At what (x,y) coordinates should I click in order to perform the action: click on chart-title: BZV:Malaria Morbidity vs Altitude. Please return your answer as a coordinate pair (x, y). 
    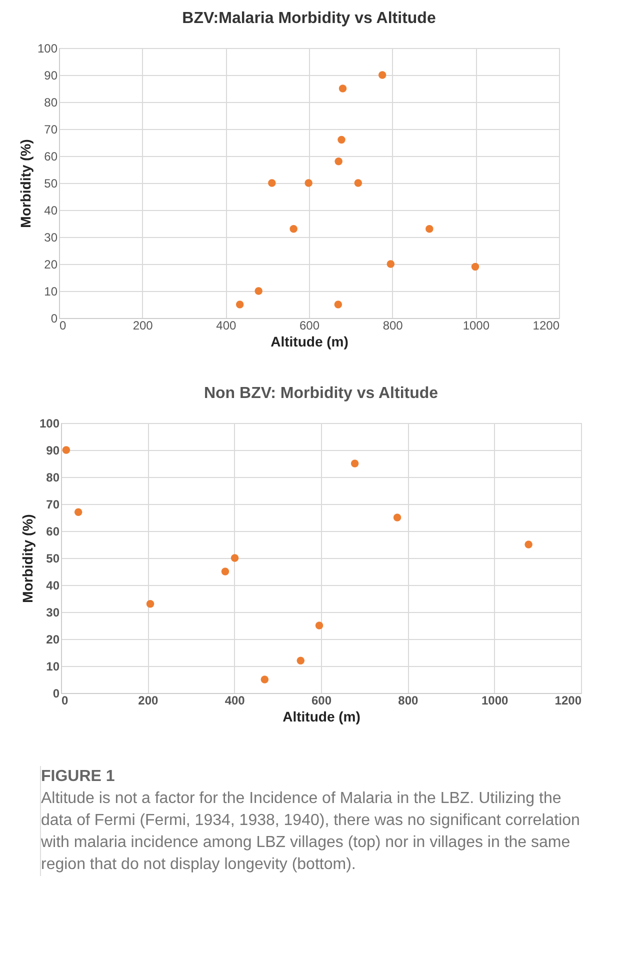
    Looking at the image, I should click on (309, 18).